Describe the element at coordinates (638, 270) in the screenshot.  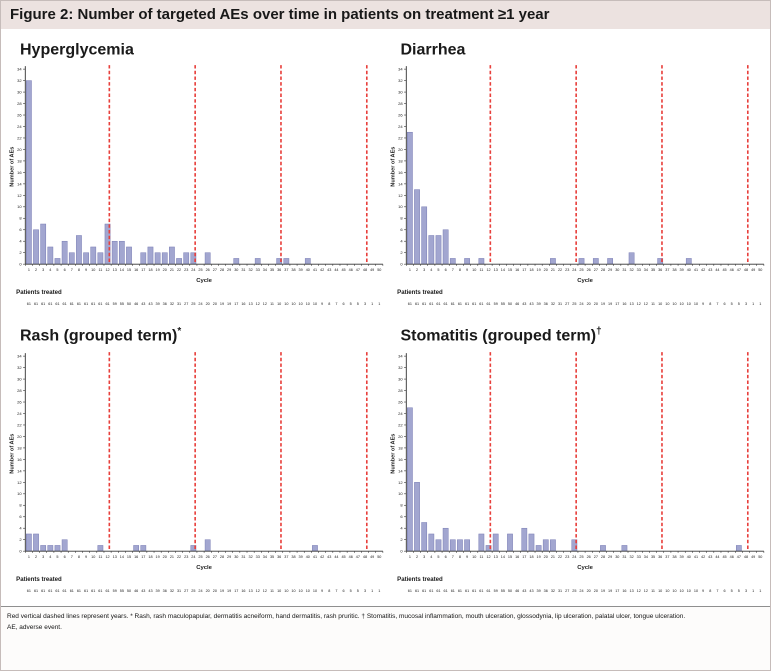
I see `svg-text: 33` at that location.